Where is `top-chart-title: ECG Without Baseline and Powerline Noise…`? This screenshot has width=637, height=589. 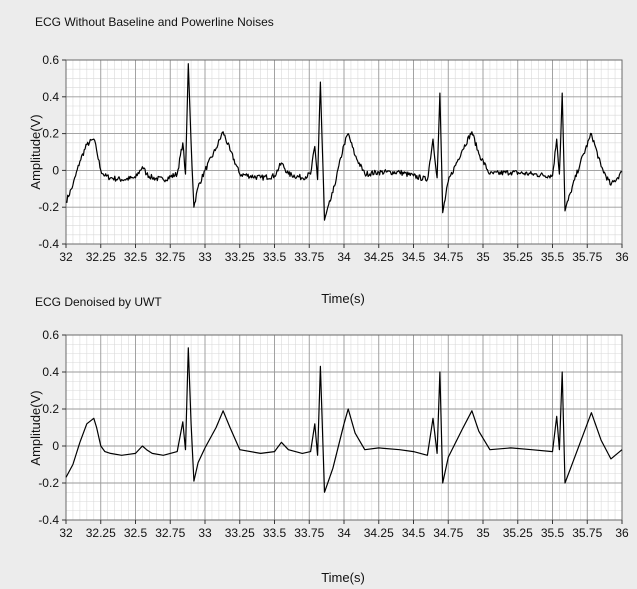 top-chart-title: ECG Without Baseline and Powerline Noise… is located at coordinates (154, 22).